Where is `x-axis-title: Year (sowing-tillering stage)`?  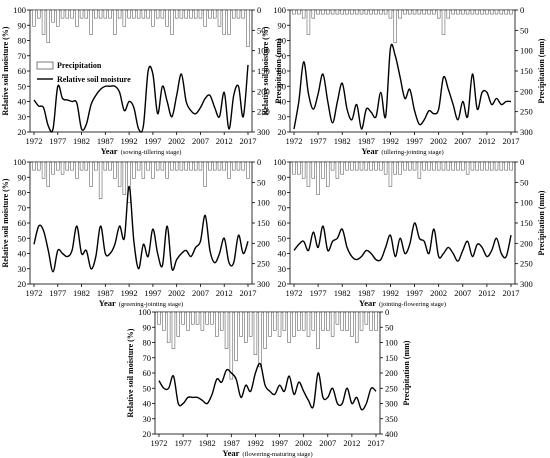
x-axis-title: Year (sowing-tillering stage) is located at coordinates (141, 151).